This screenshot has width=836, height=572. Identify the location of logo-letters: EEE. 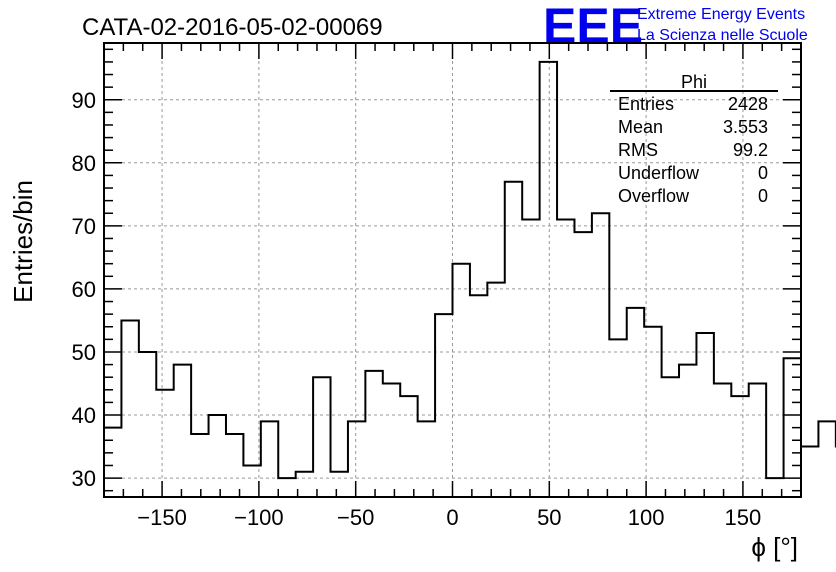
(593, 27).